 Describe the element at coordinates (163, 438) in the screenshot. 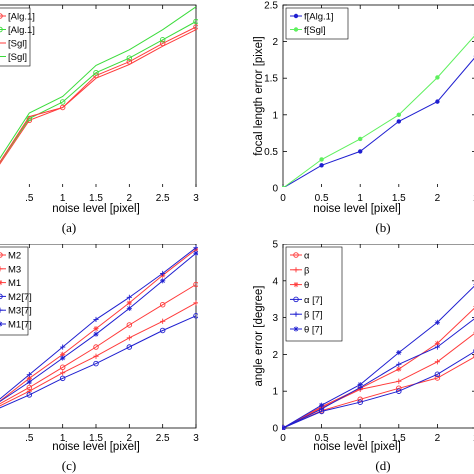

I see `x-tick-label: 2.5` at that location.